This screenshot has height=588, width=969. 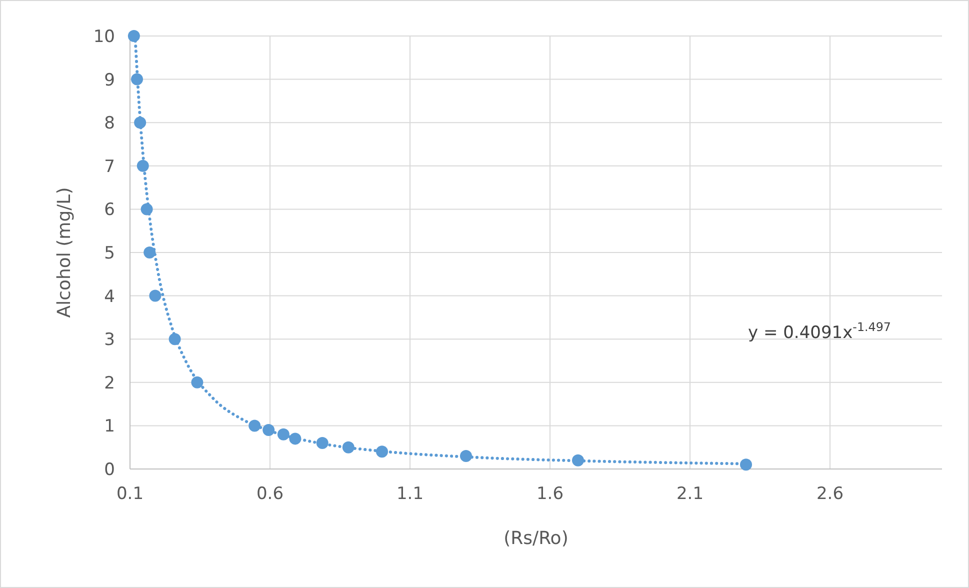 I want to click on y-tick-label: 3, so click(x=109, y=340).